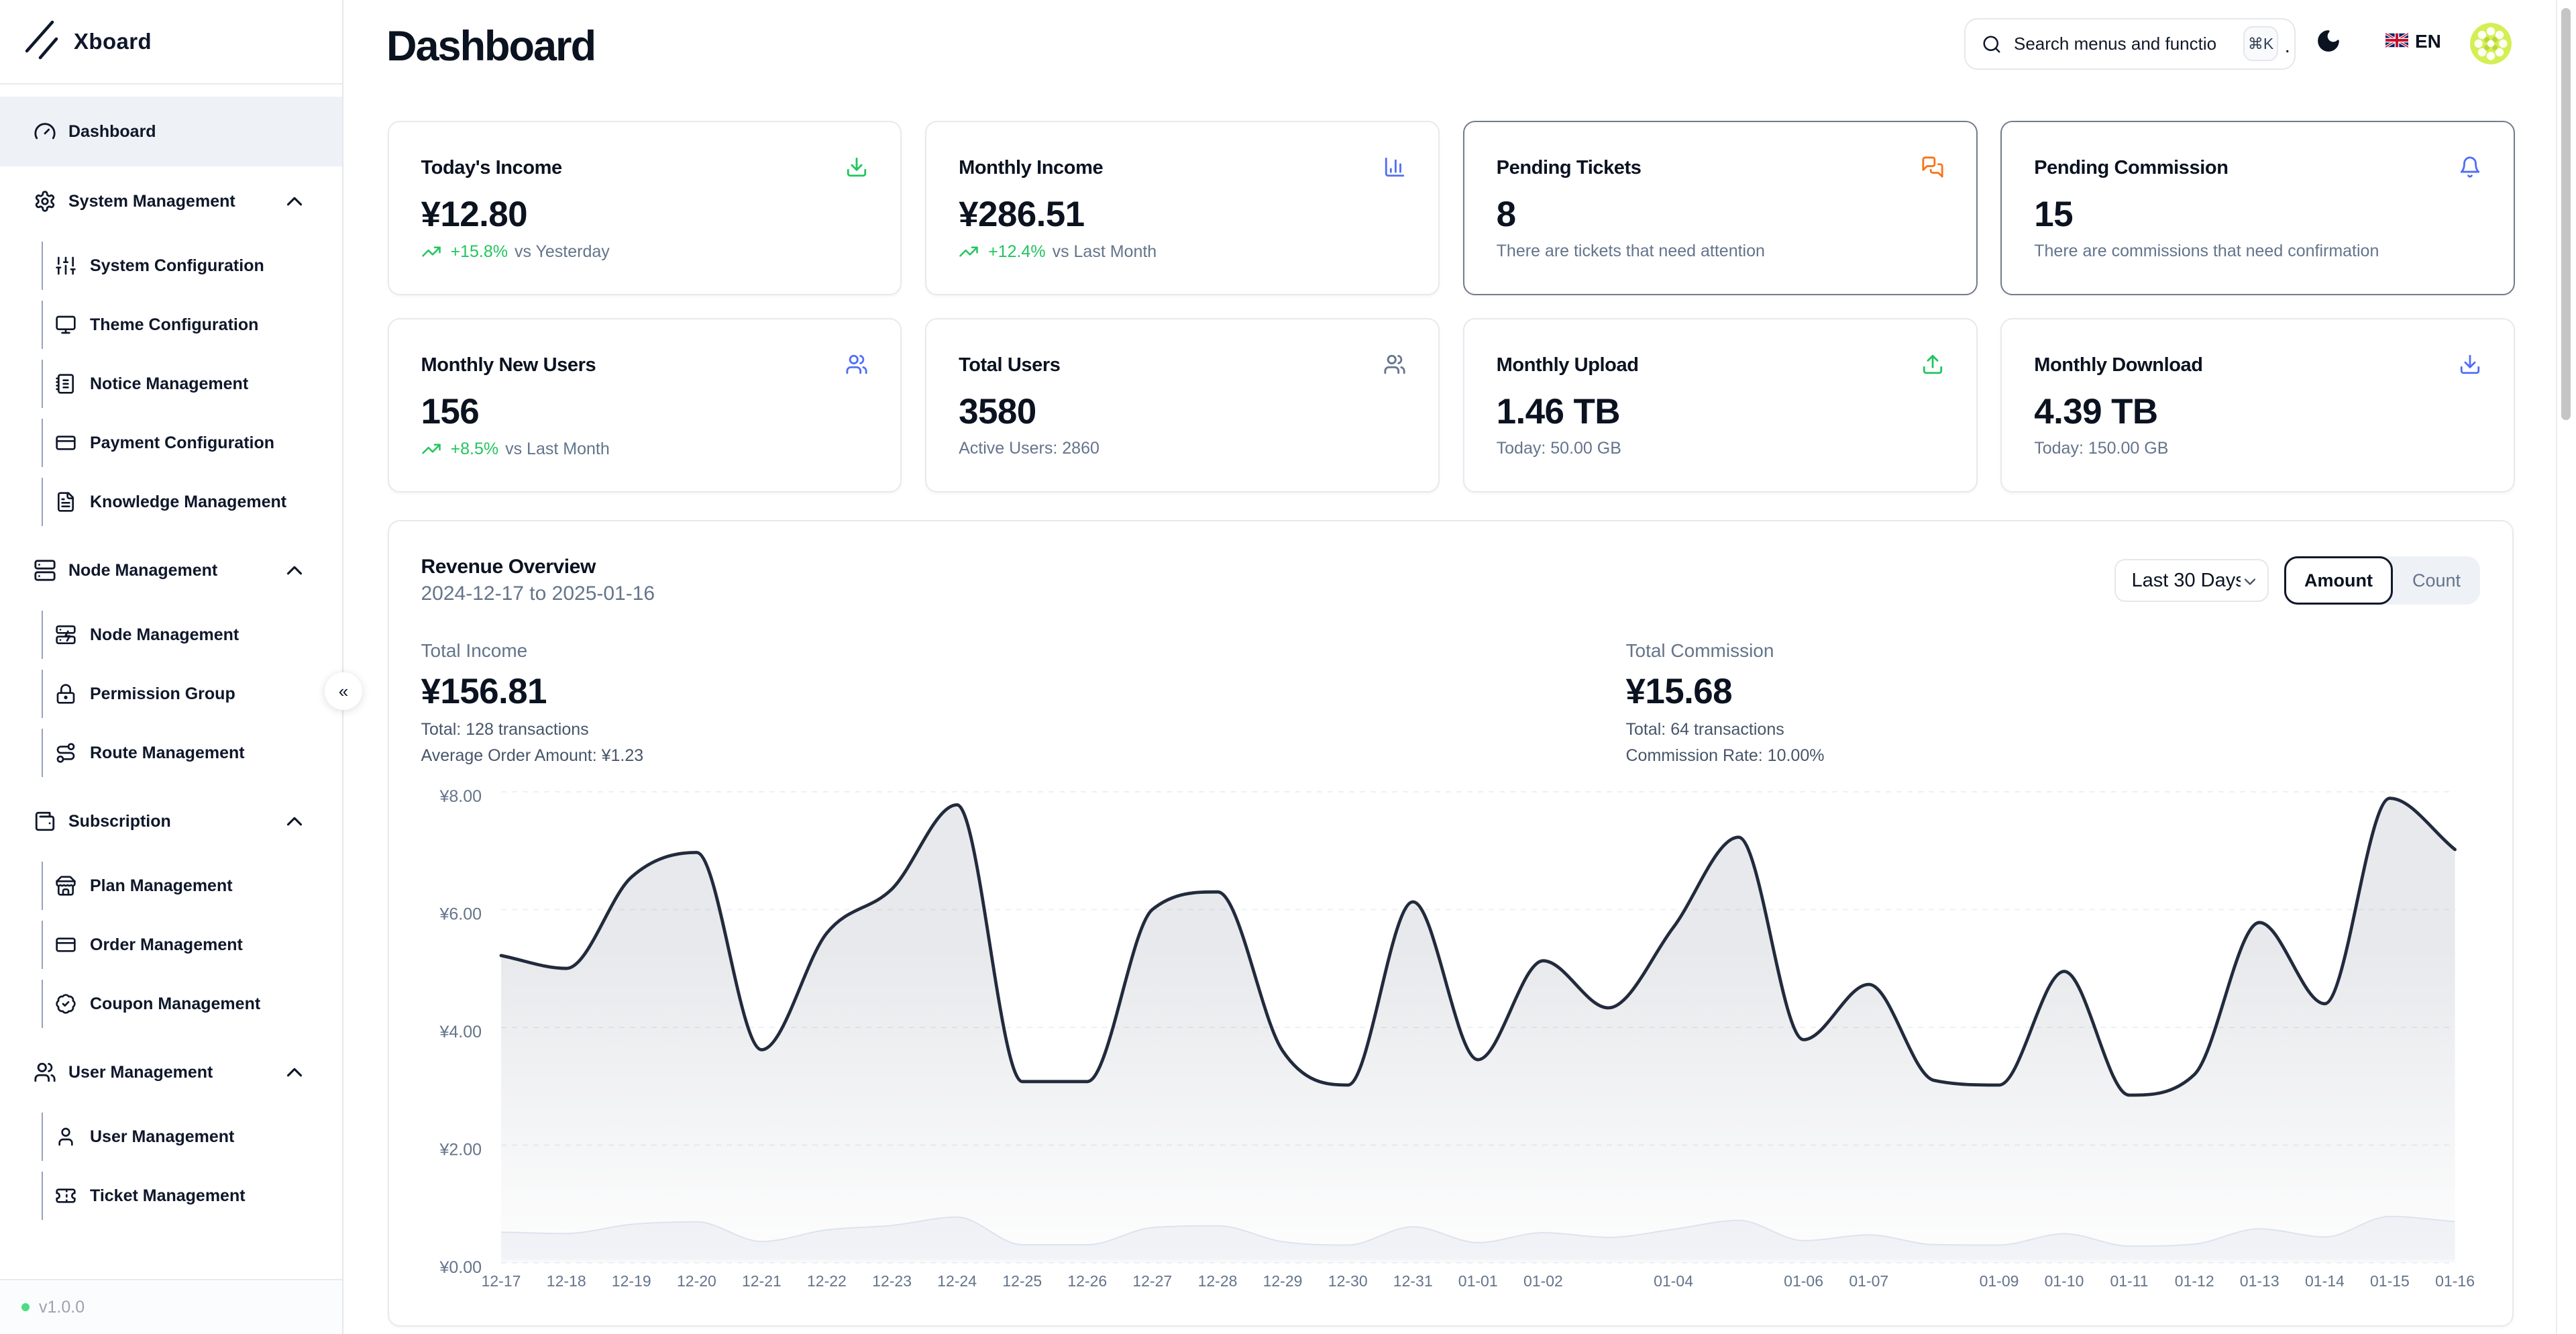  What do you see at coordinates (501, 1281) in the screenshot?
I see `svg-text: 12-17` at bounding box center [501, 1281].